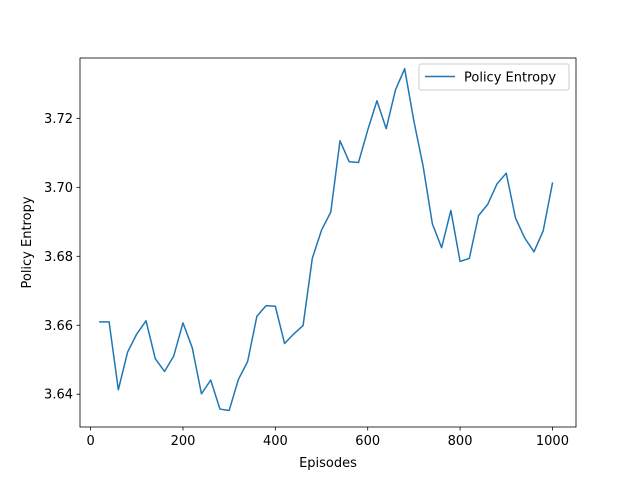  I want to click on x-tick-label: 1000, so click(552, 441).